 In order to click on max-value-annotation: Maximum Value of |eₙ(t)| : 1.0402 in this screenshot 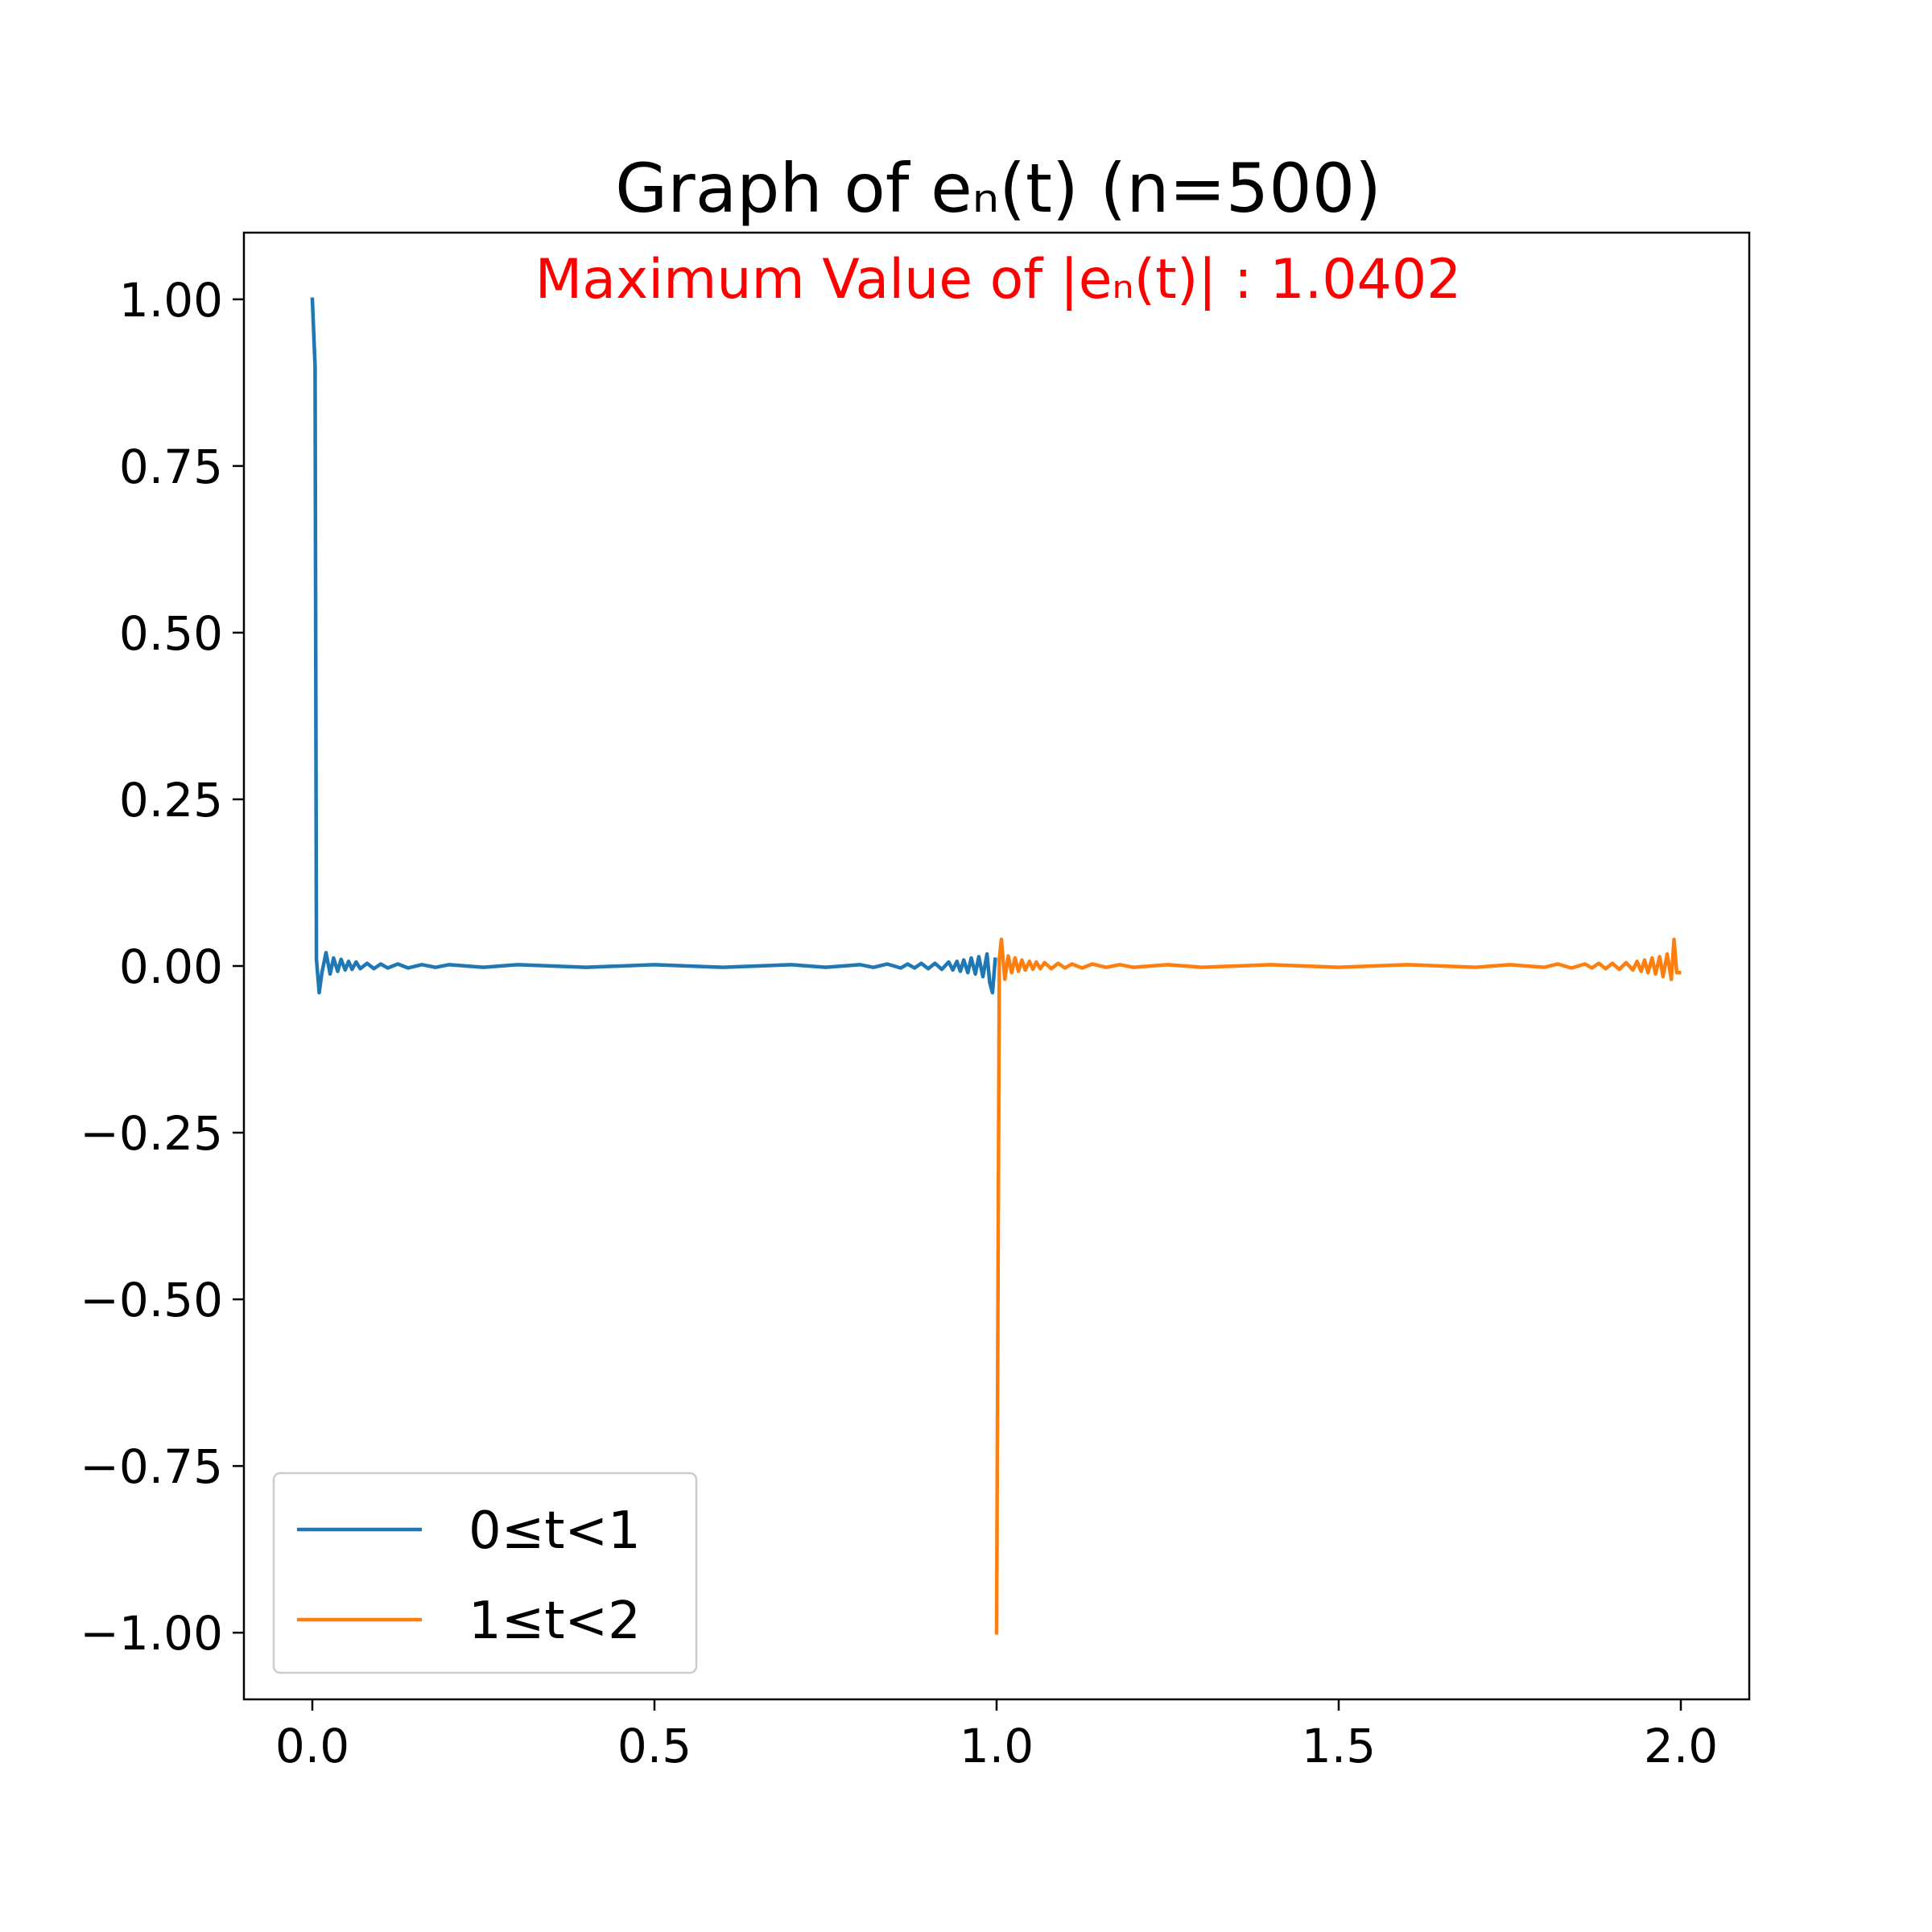, I will do `click(998, 280)`.